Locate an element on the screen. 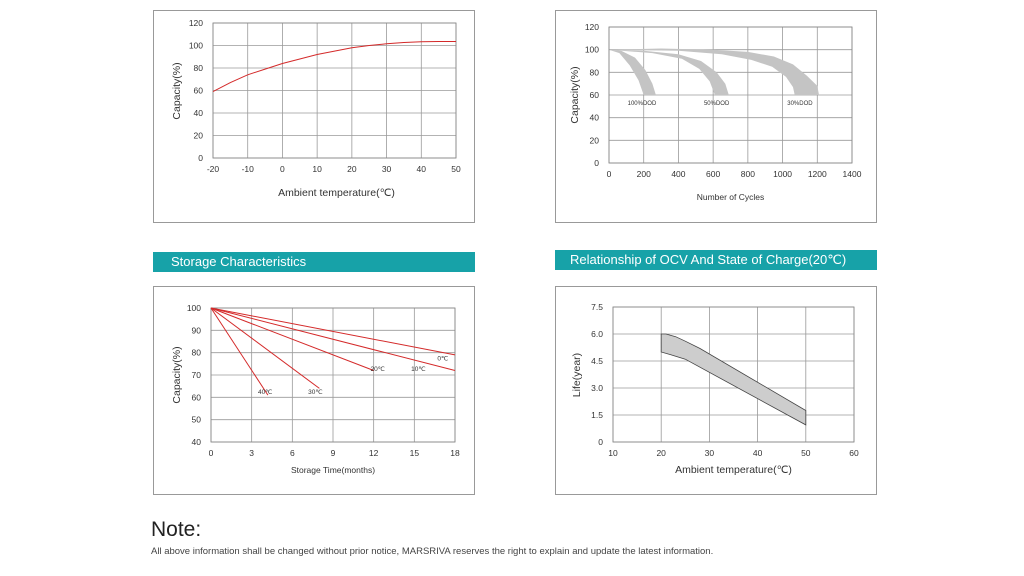 This screenshot has width=1024, height=576. series-label: 40℃ is located at coordinates (265, 392).